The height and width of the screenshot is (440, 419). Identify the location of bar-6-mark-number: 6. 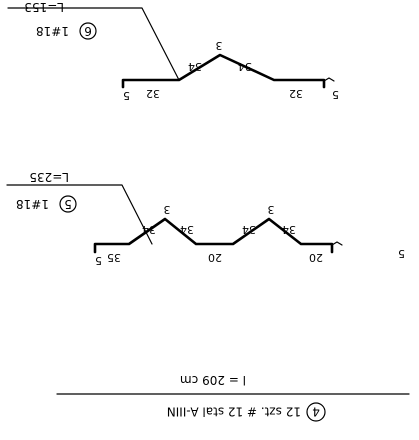
(88, 31).